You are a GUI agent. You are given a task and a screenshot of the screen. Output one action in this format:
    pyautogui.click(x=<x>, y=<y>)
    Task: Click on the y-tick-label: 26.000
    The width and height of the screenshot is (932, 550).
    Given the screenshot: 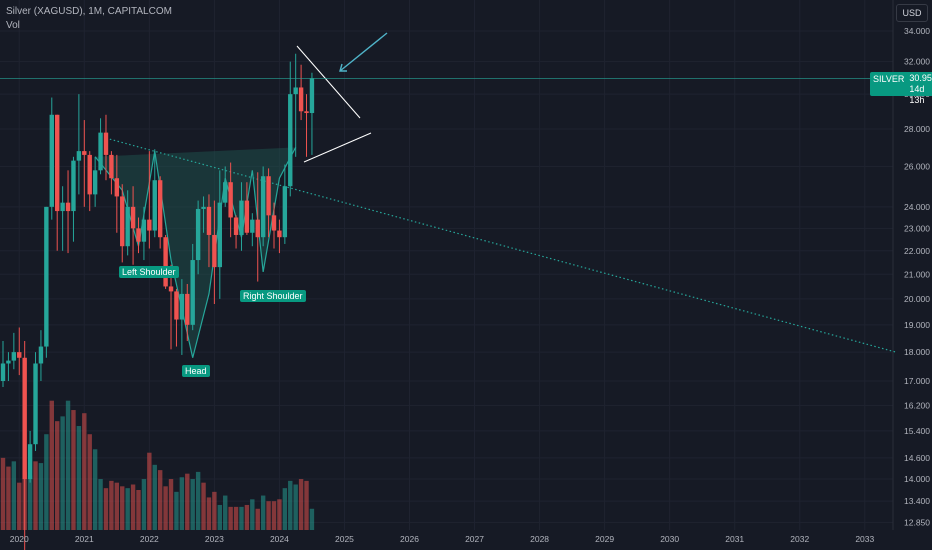 What is the action you would take?
    pyautogui.click(x=917, y=166)
    